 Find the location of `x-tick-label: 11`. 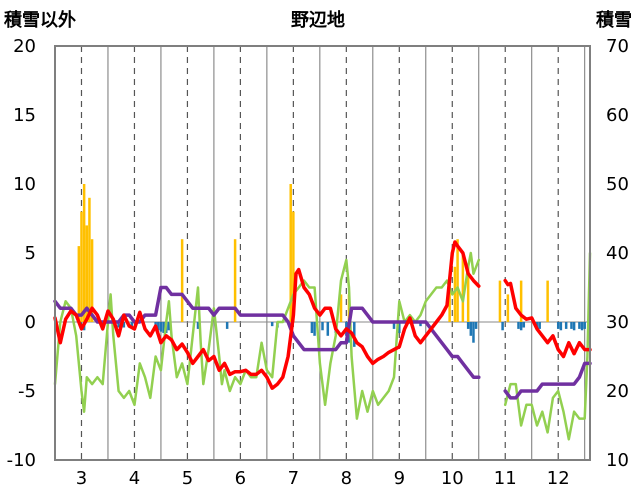

x-tick-label: 11 is located at coordinates (505, 478).